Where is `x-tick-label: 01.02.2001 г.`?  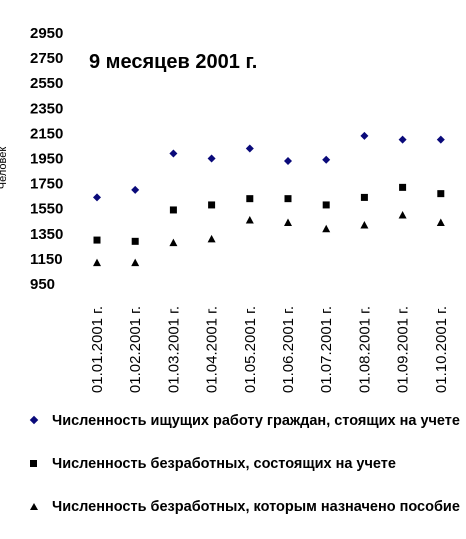
x-tick-label: 01.02.2001 г. is located at coordinates (135, 349).